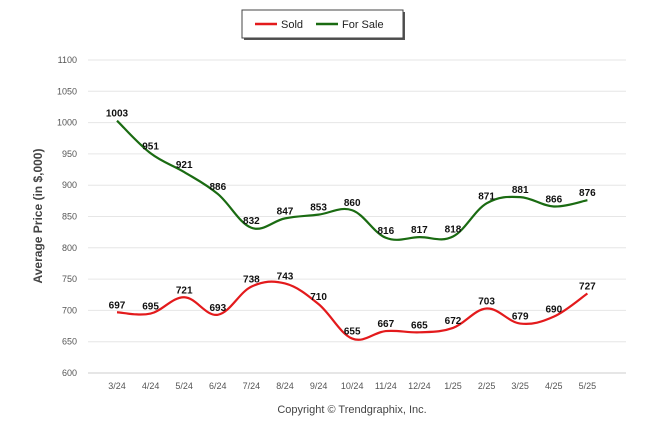  Describe the element at coordinates (587, 193) in the screenshot. I see `data-label-for-sale: 876` at that location.